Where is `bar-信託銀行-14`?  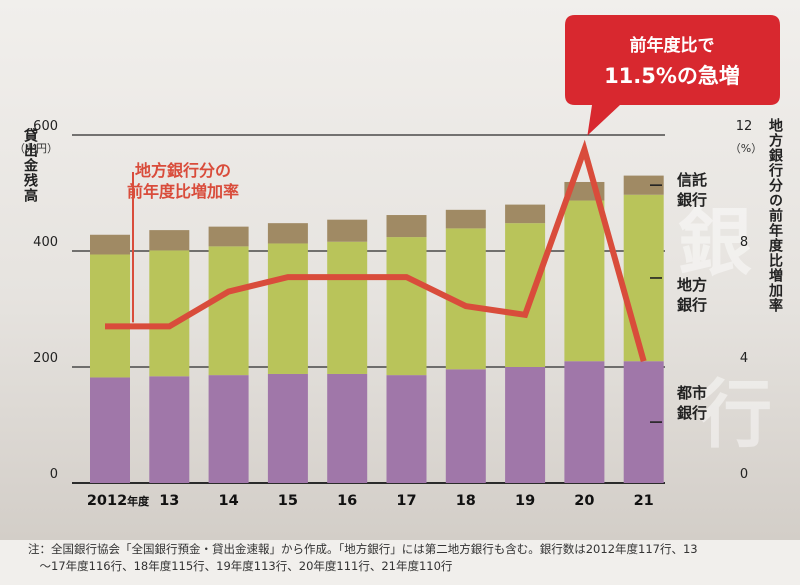 bar-信託銀行-14 is located at coordinates (228, 236).